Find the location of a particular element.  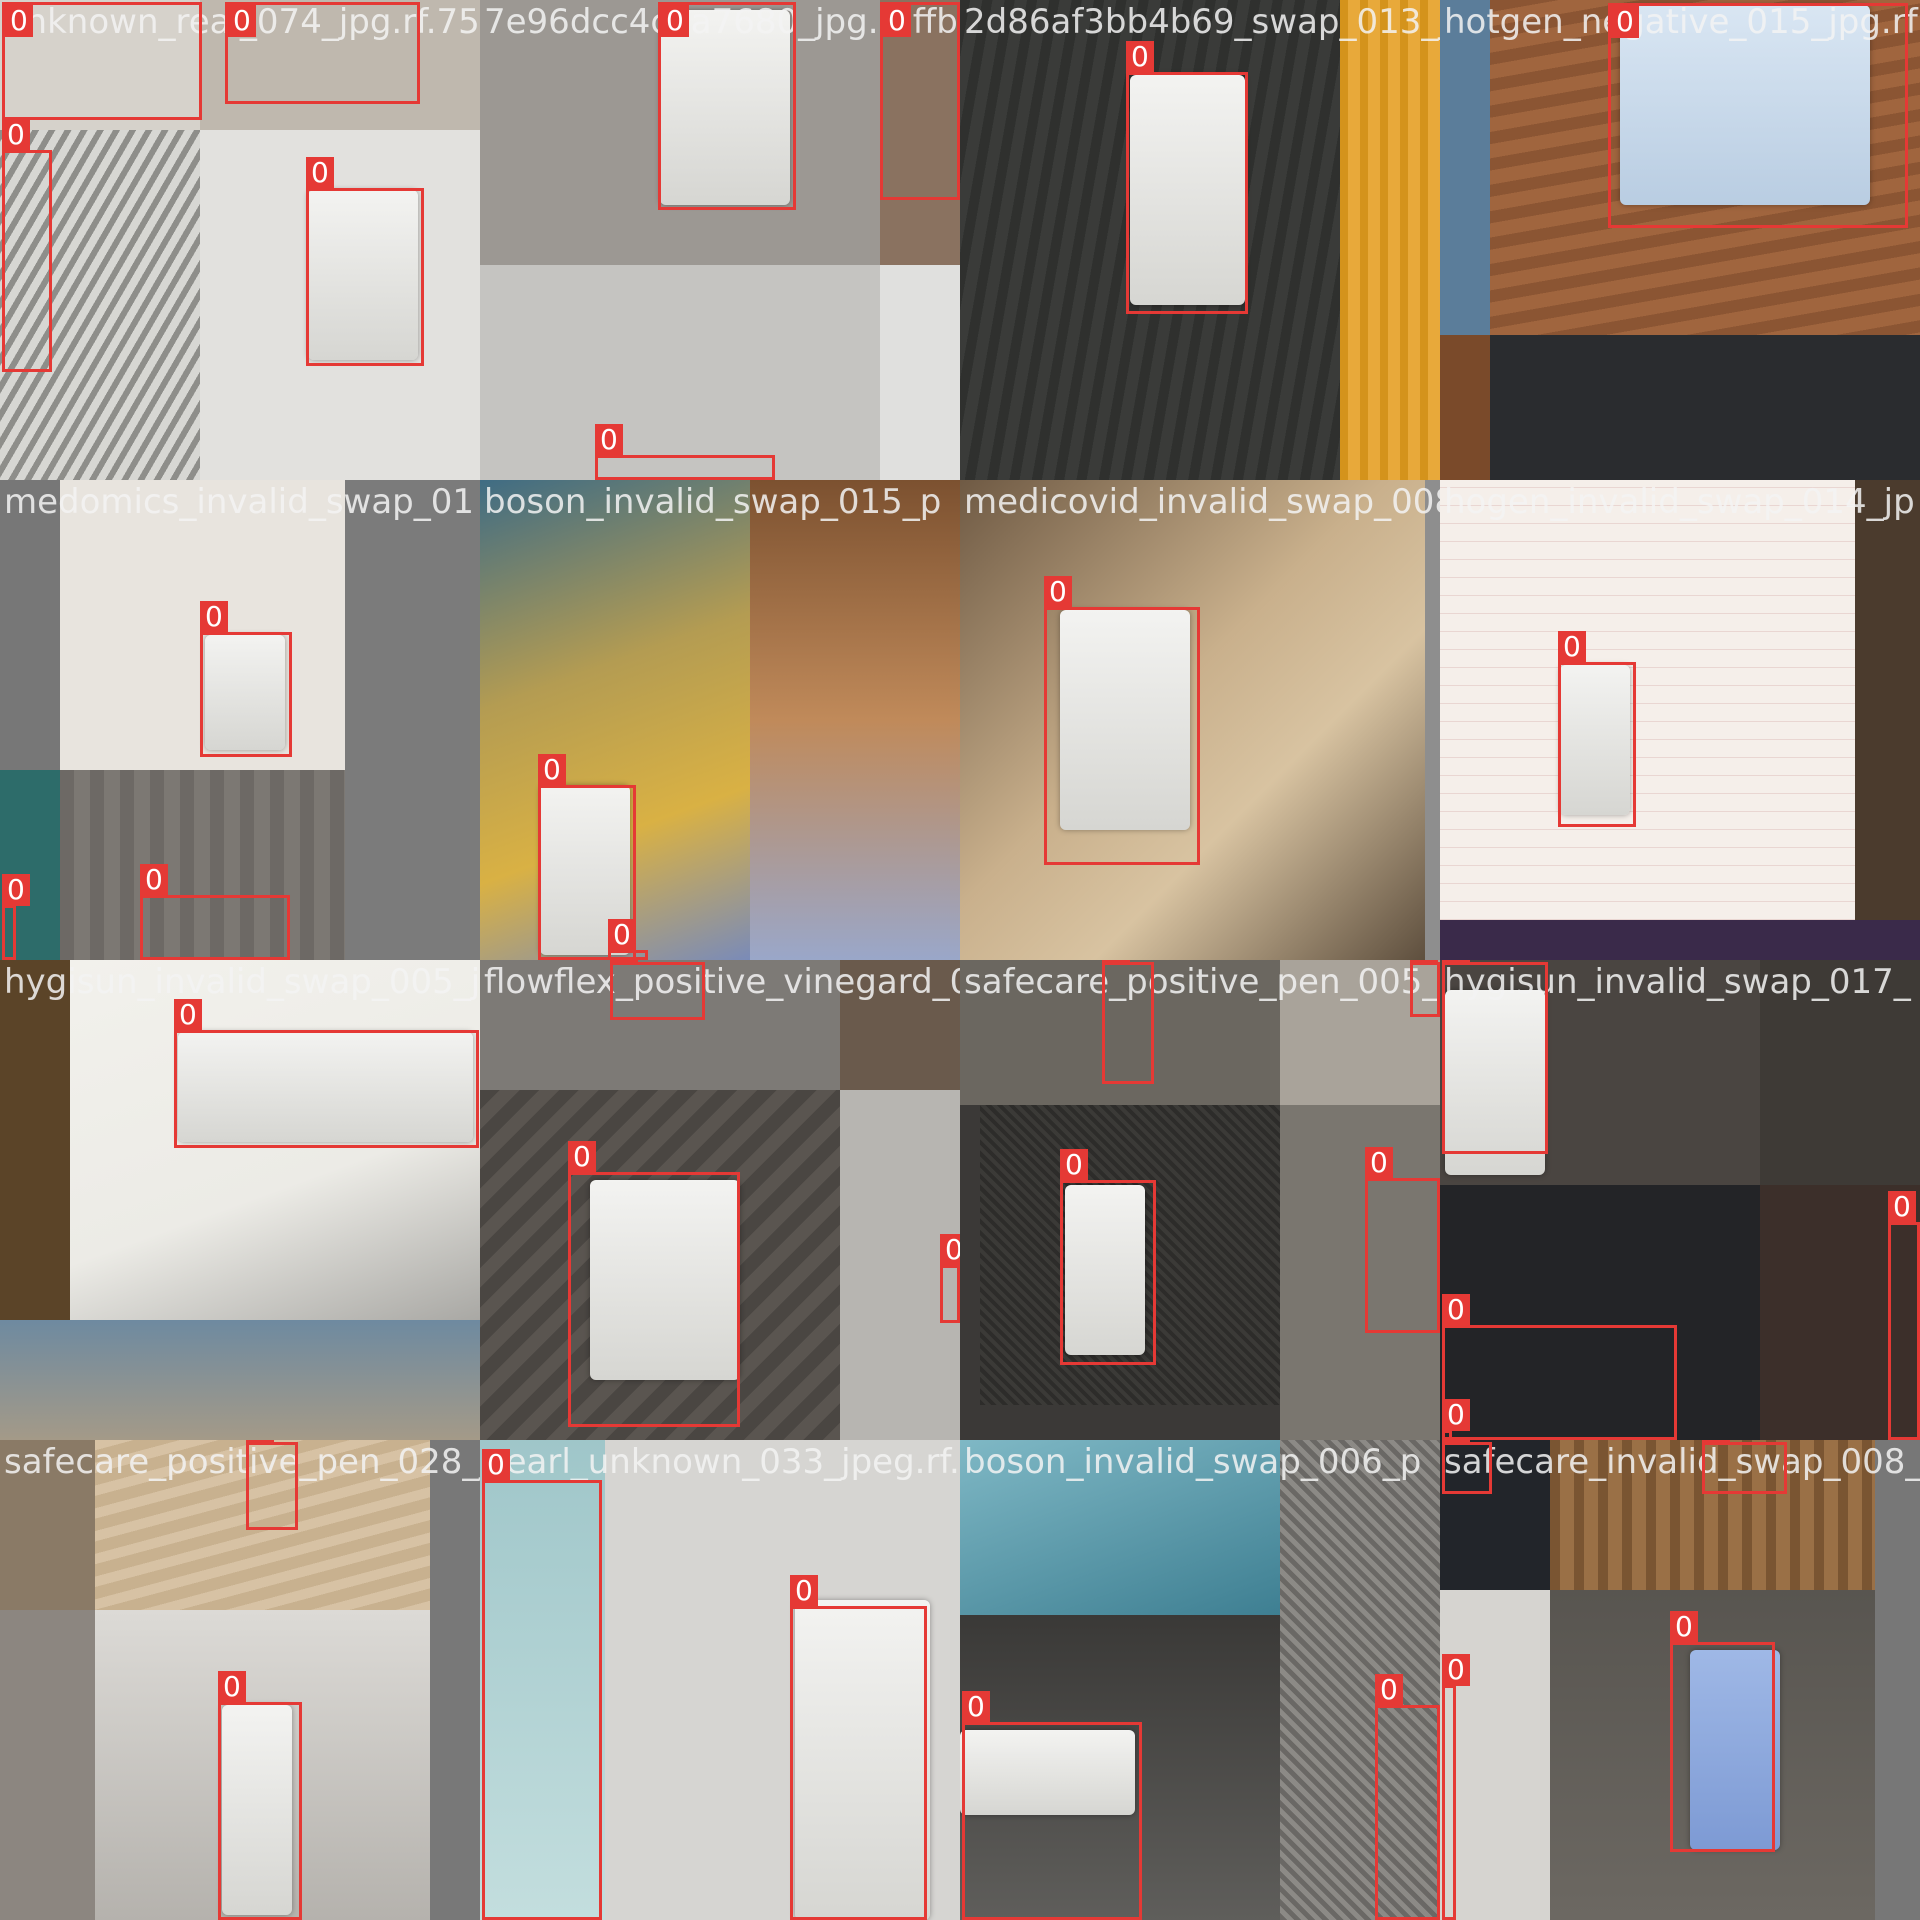

tile-6: boson_invalid_swap_015_p 0 0 is located at coordinates (720, 720).